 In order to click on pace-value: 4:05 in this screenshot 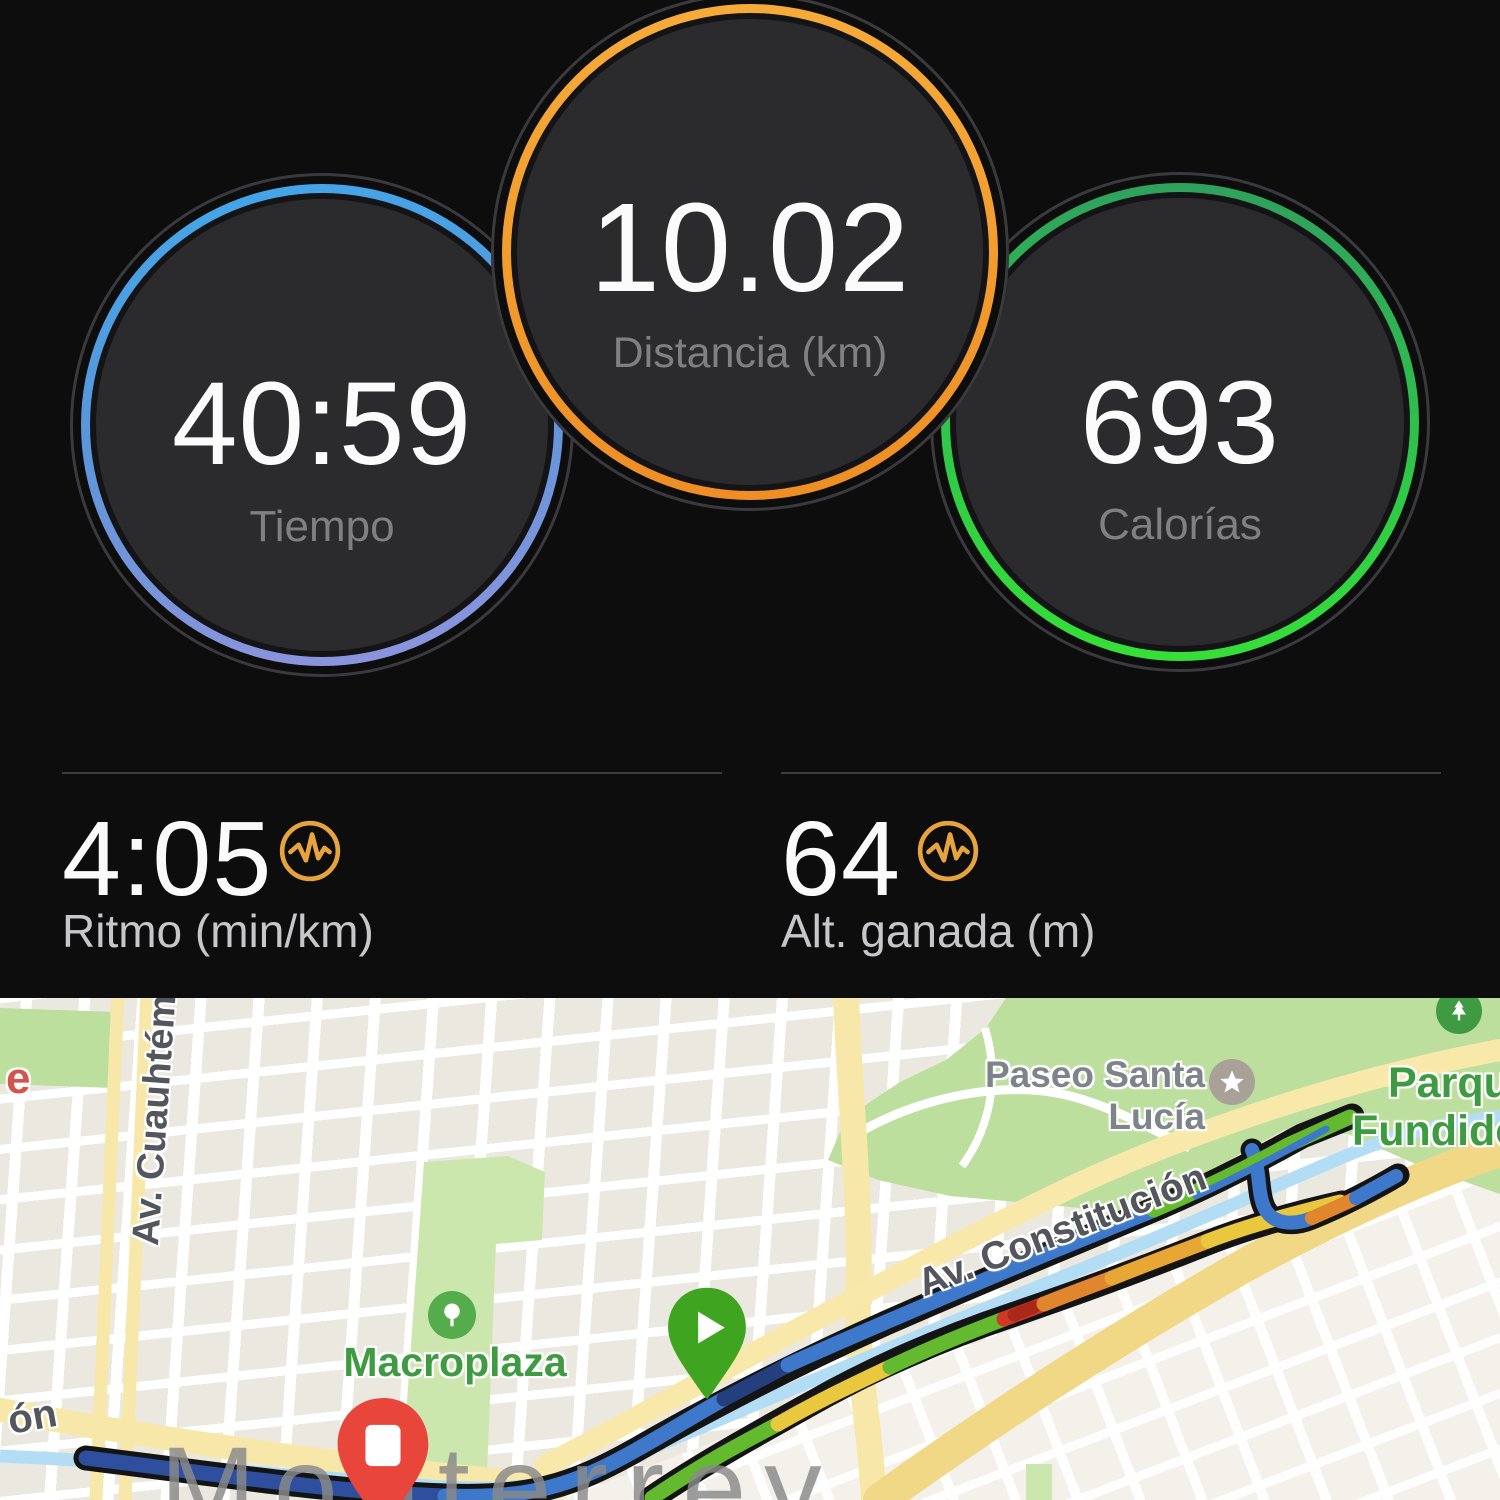, I will do `click(167, 859)`.